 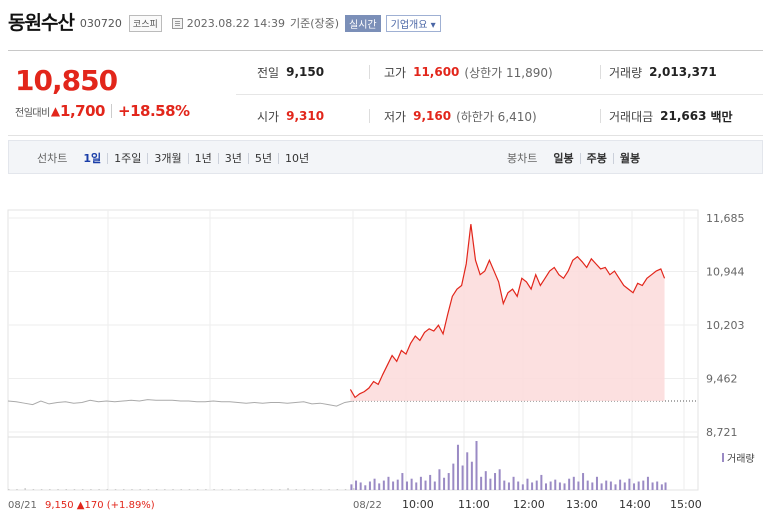 I want to click on high-price: 고가 11,600 (상한가 11,890), so click(x=468, y=72).